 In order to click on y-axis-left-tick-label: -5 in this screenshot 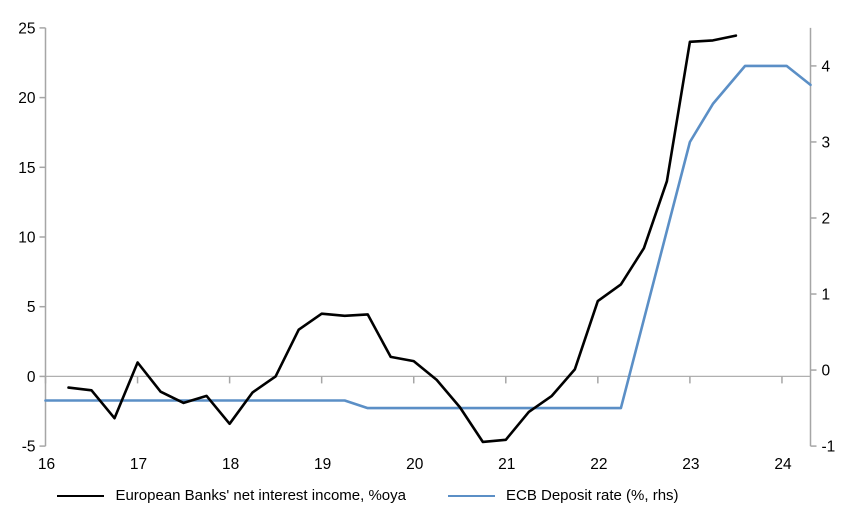, I will do `click(29, 447)`.